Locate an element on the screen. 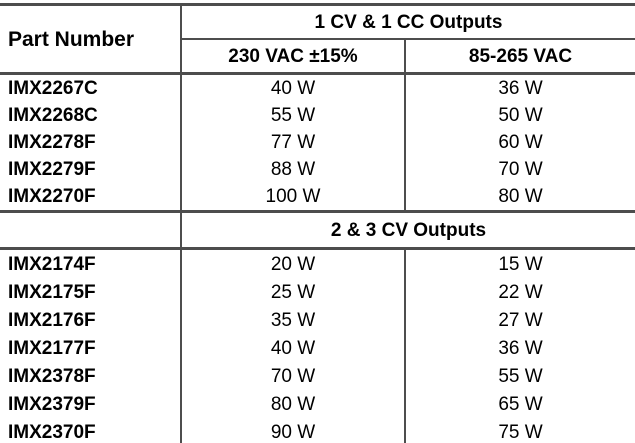 The height and width of the screenshot is (443, 635). part-number-cell: IMX2270F is located at coordinates (91, 198).